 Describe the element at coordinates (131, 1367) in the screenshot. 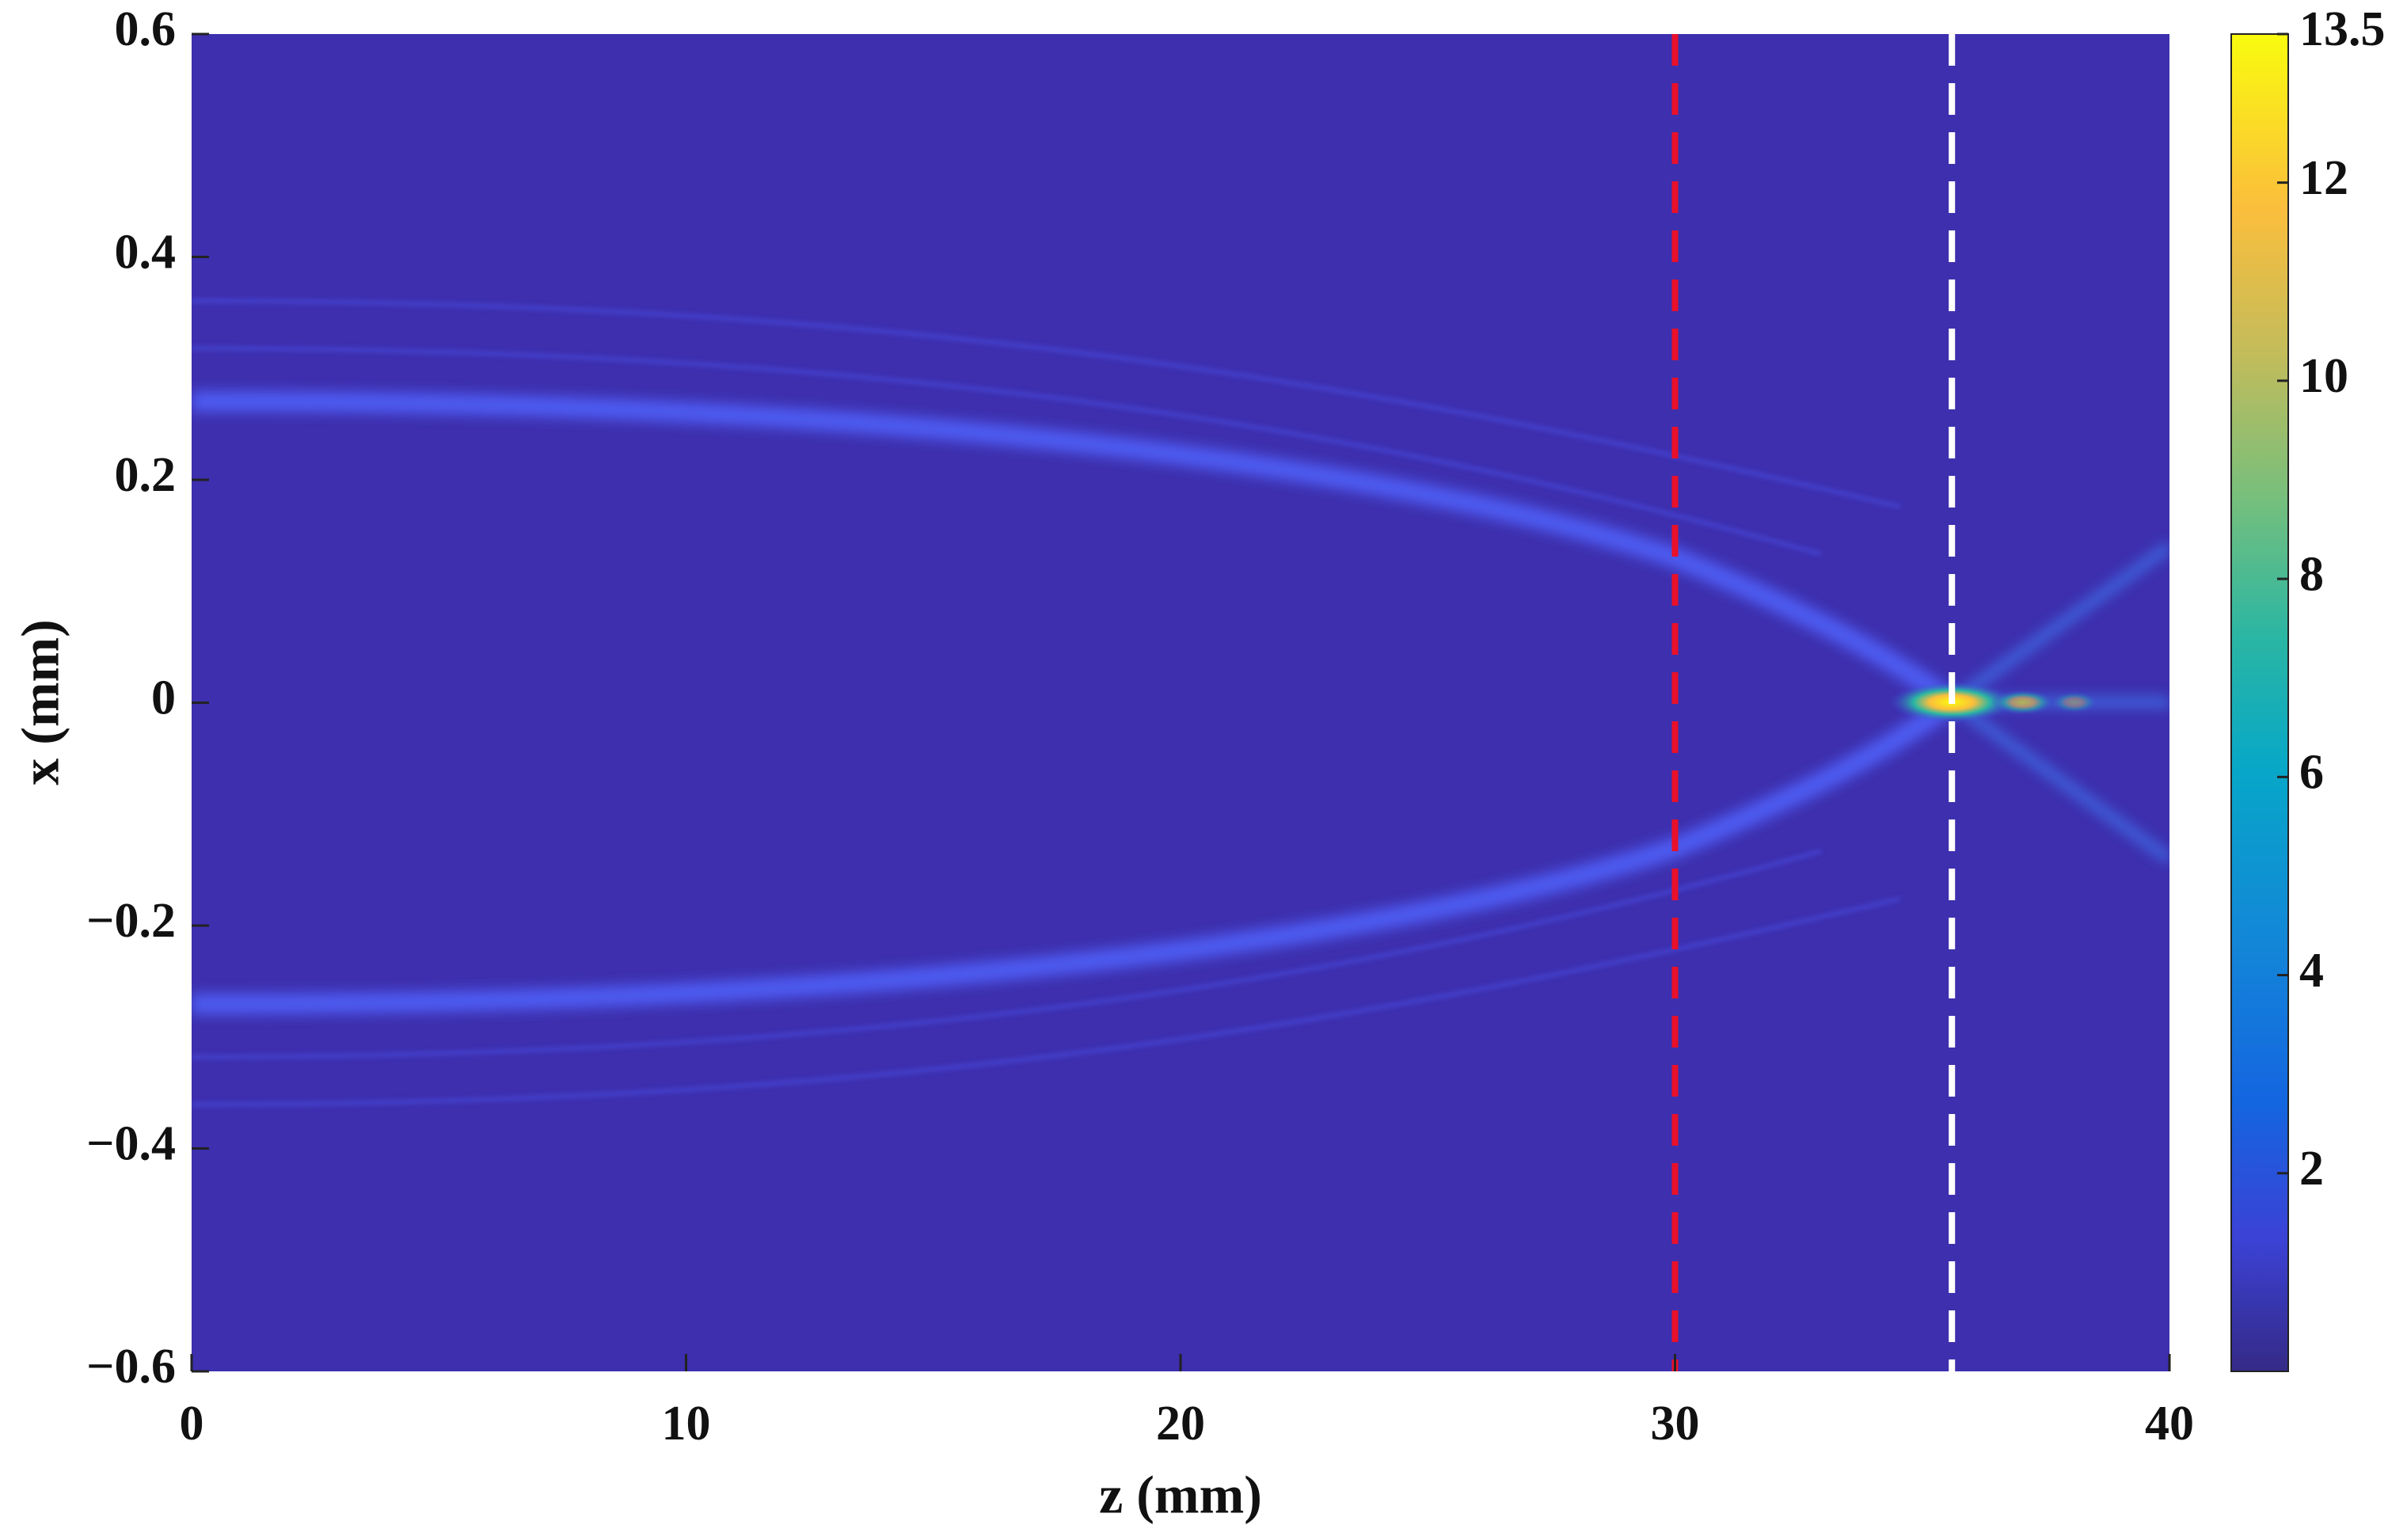

I see `y-tick-label: −0.6` at that location.